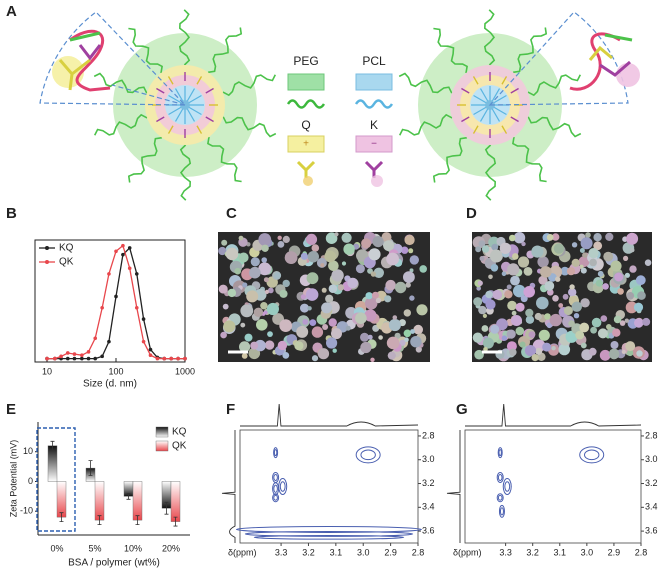 Image resolution: width=661 pixels, height=569 pixels. Describe the element at coordinates (475, 80) in the screenshot. I see `ion-unit` at that location.